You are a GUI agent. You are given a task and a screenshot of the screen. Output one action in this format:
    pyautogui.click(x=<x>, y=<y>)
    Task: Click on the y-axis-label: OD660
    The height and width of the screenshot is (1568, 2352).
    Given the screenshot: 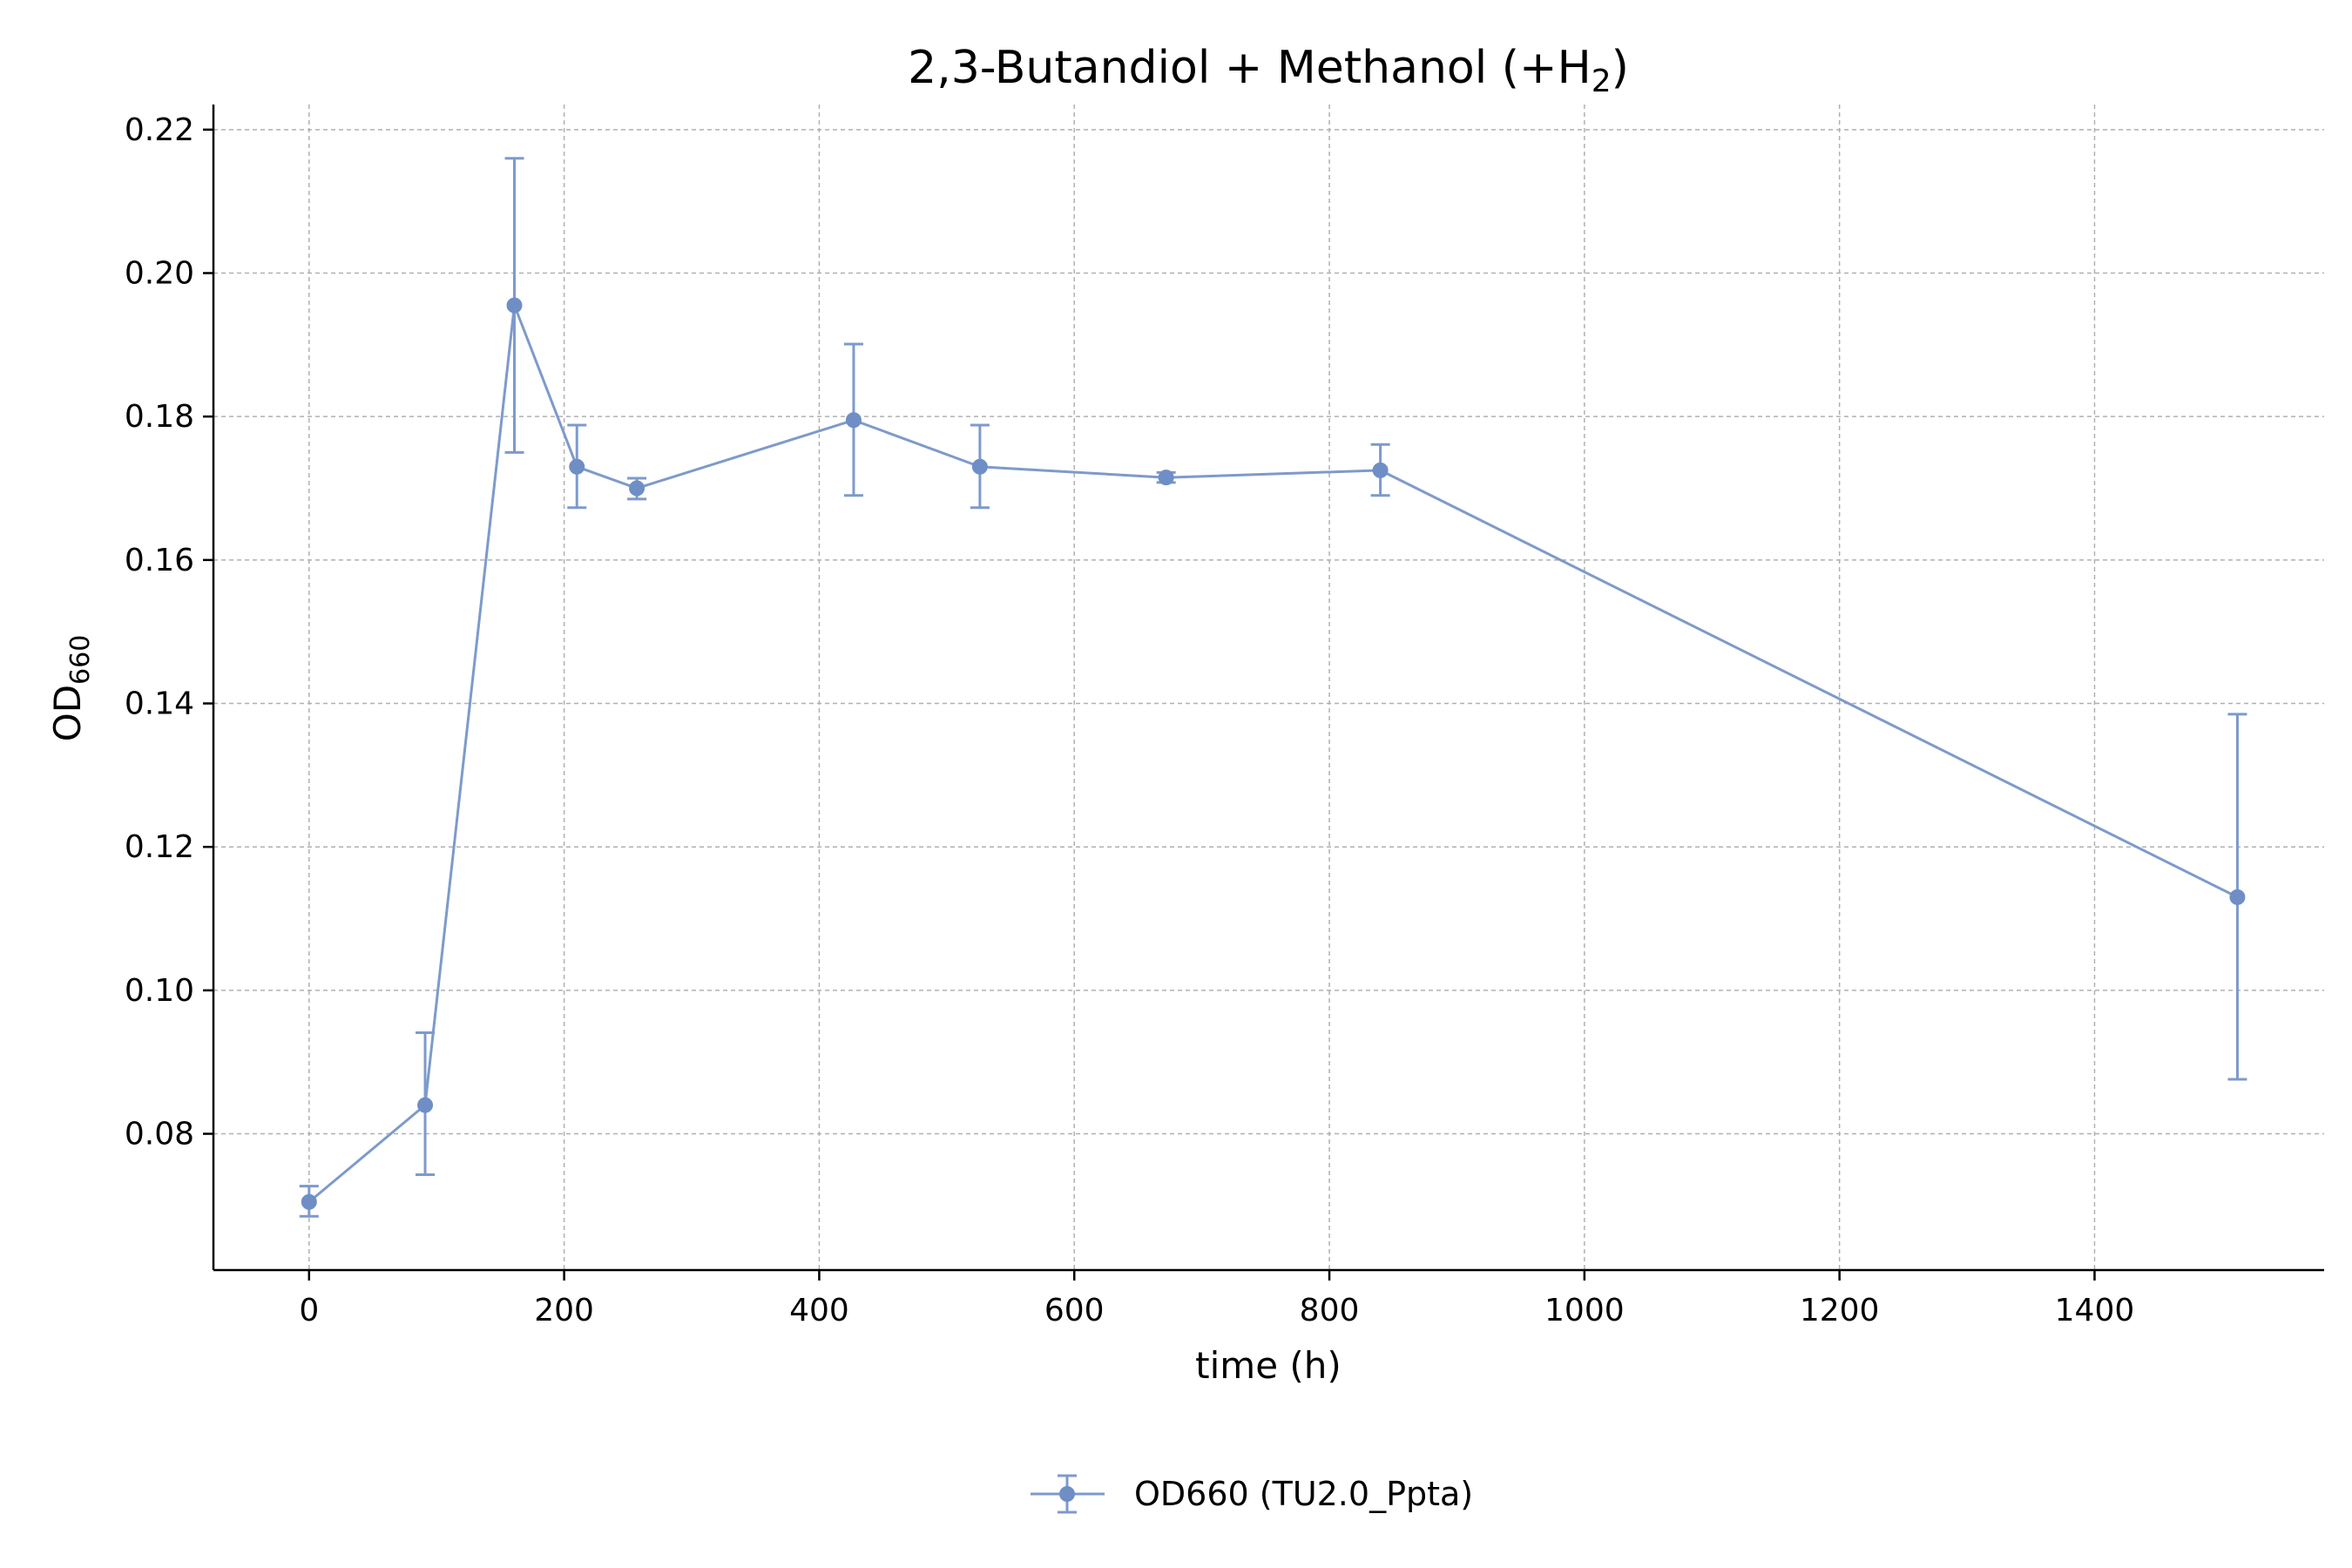 What is the action you would take?
    pyautogui.click(x=71, y=688)
    